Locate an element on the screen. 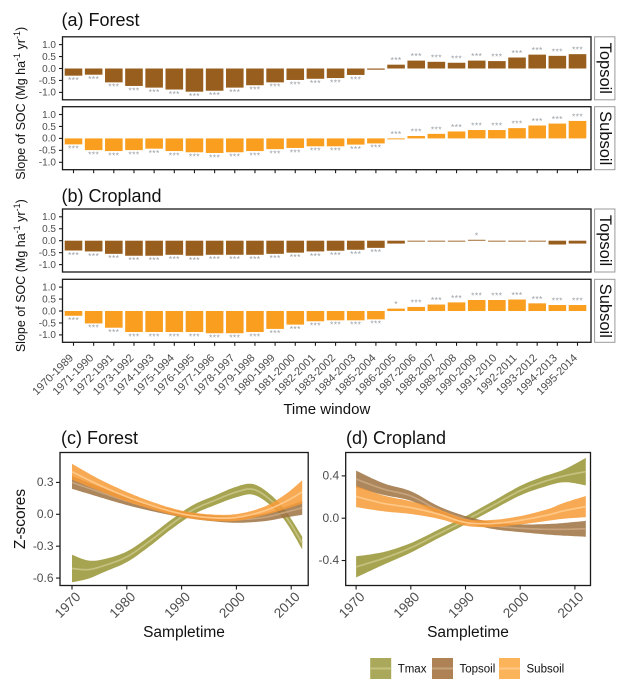  svg-text: Z-scores is located at coordinates (20, 519).